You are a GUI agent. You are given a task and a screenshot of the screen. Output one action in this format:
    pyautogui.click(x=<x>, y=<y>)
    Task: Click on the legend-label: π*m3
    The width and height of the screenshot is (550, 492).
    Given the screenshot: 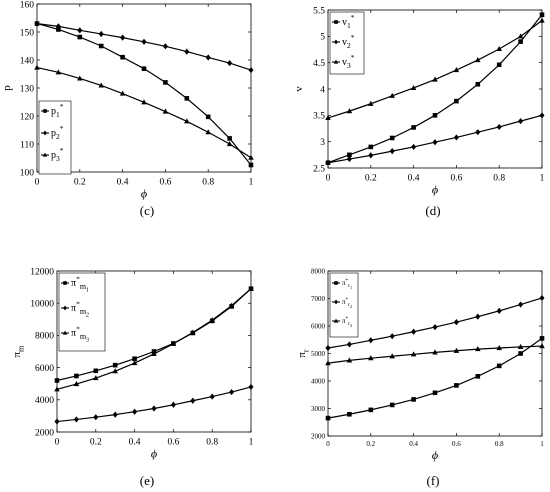 What is the action you would take?
    pyautogui.click(x=80, y=334)
    